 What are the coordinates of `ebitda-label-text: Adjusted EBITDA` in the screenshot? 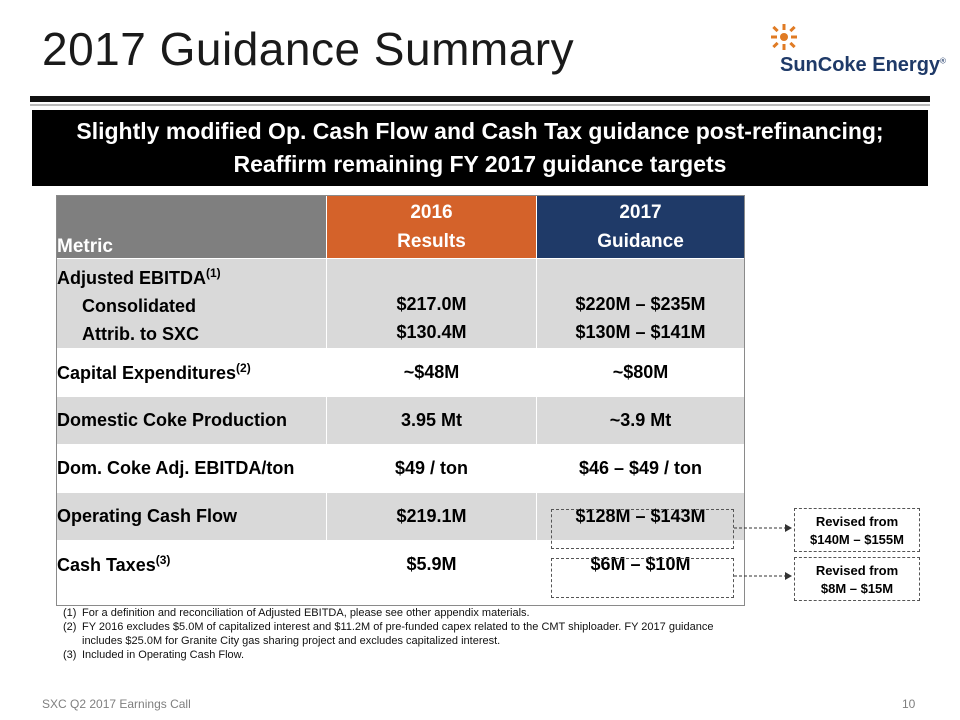 It's located at (132, 278).